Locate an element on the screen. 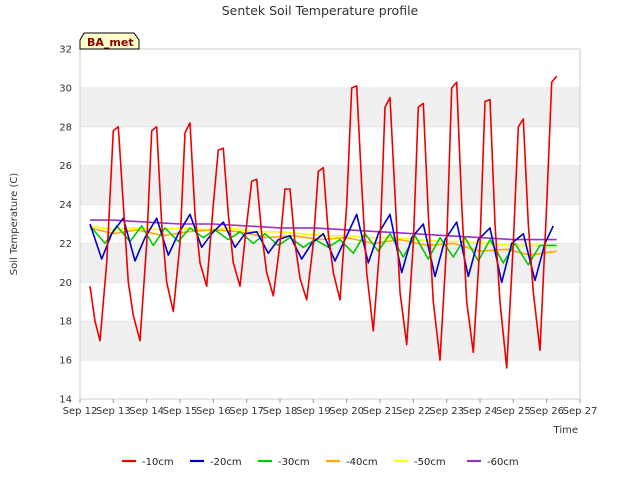 The height and width of the screenshot is (480, 640). x-tick-label: Sep 18 is located at coordinates (280, 411).